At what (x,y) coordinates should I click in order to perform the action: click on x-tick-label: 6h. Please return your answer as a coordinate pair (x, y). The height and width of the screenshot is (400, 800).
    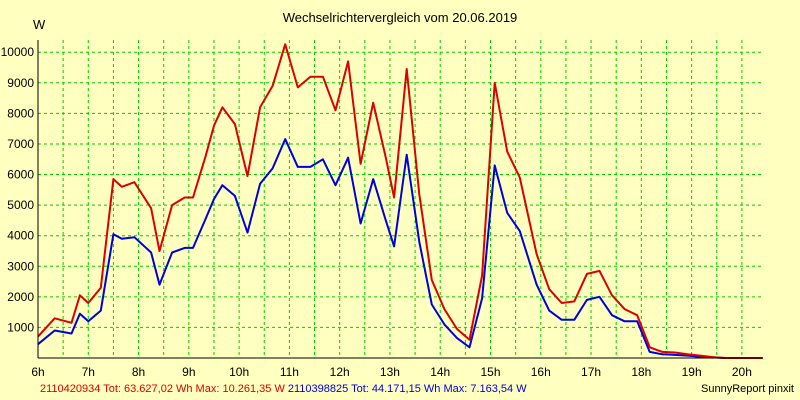
    Looking at the image, I should click on (37, 372).